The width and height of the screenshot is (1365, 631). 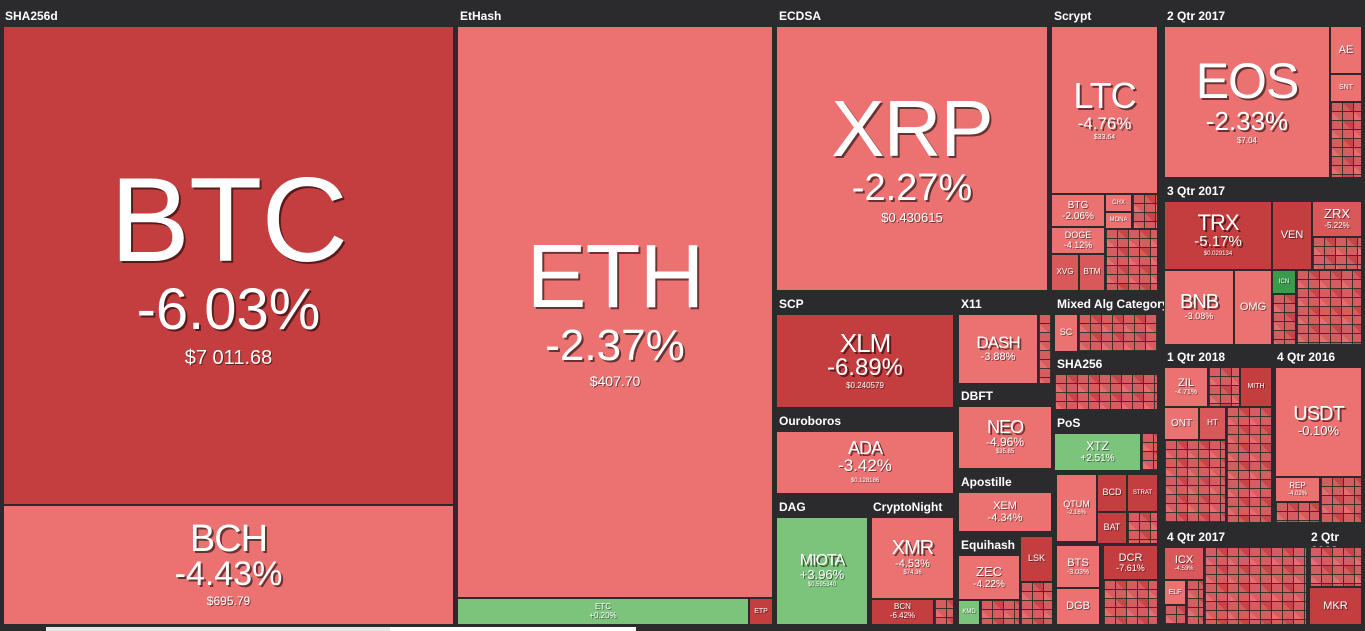 What do you see at coordinates (1078, 205) in the screenshot?
I see `tile-btg-symbol: BTG` at bounding box center [1078, 205].